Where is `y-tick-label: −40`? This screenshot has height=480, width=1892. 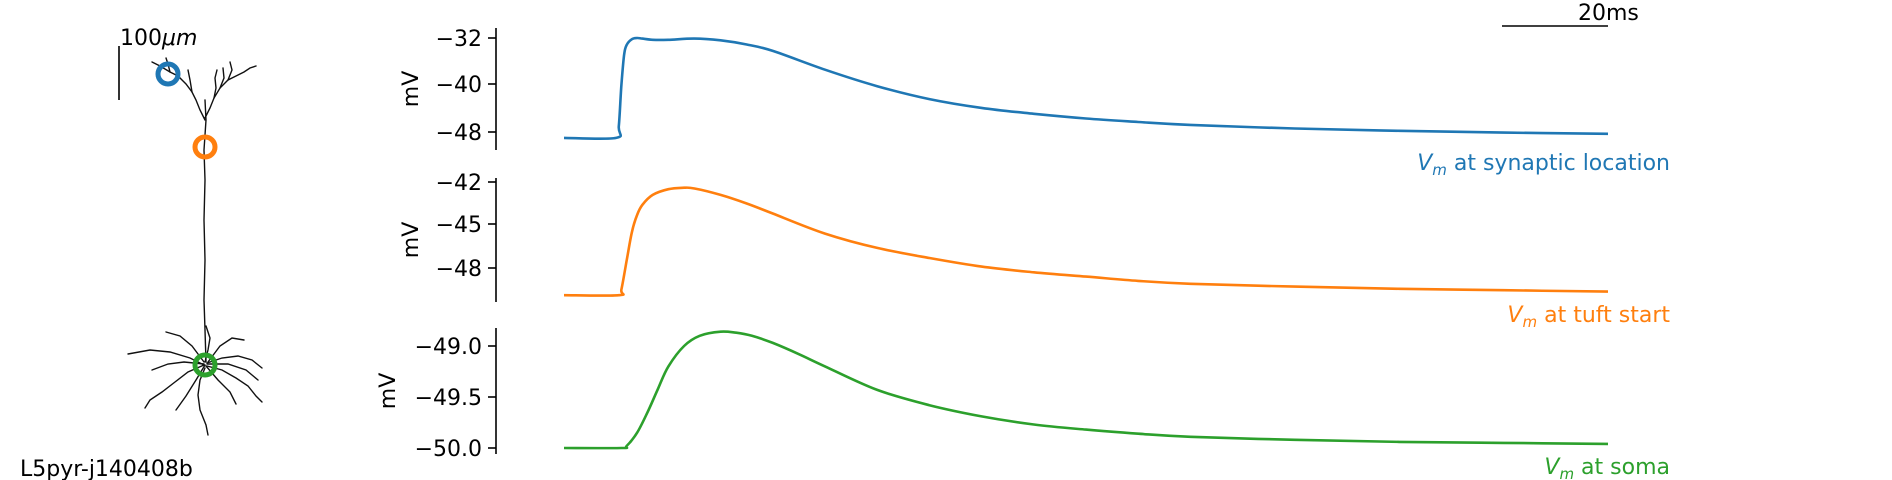 y-tick-label: −40 is located at coordinates (459, 85).